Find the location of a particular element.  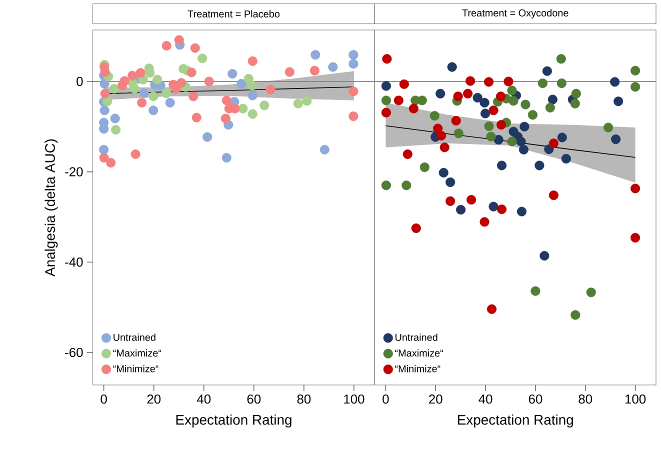

legend-label: Untrained is located at coordinates (416, 337).